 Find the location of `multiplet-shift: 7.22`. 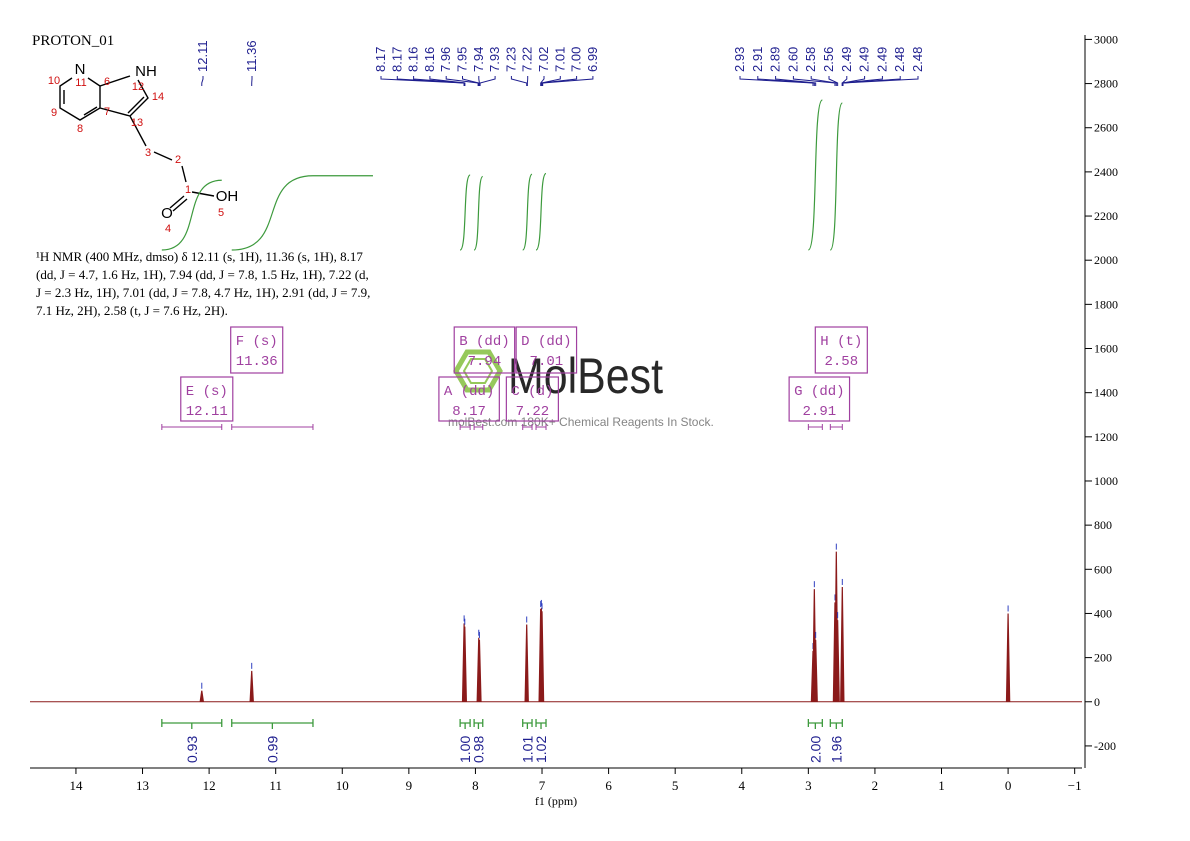

multiplet-shift: 7.22 is located at coordinates (533, 412).